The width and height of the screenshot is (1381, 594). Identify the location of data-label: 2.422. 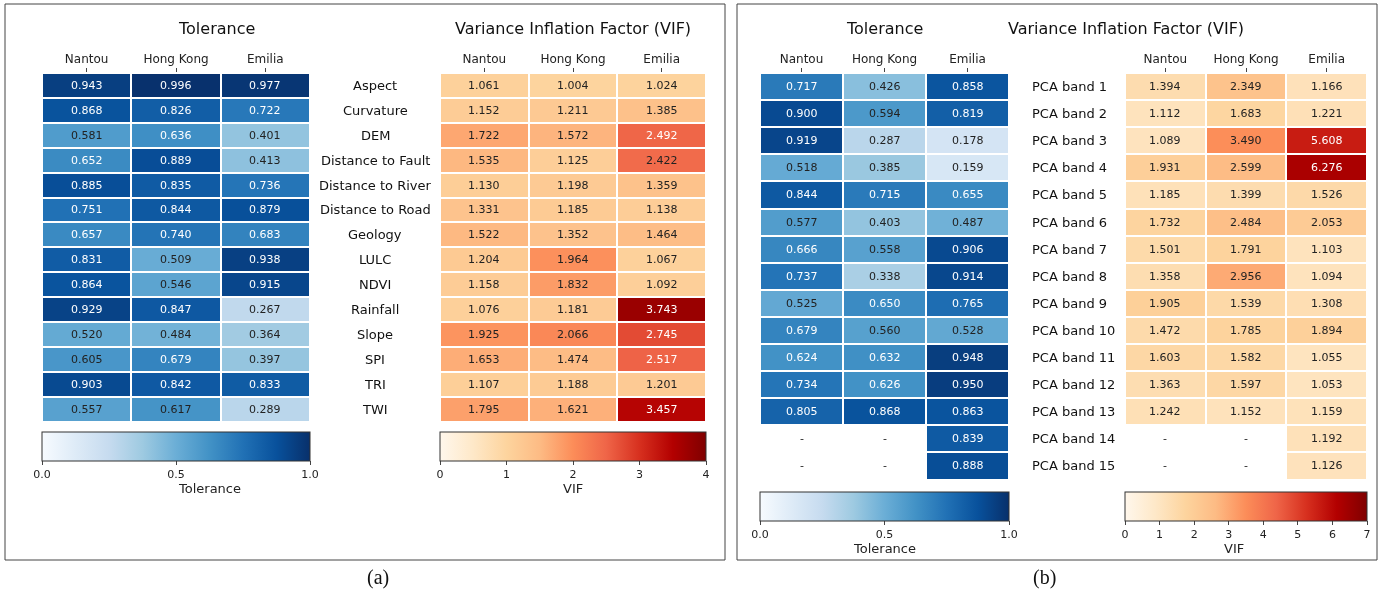
(662, 160).